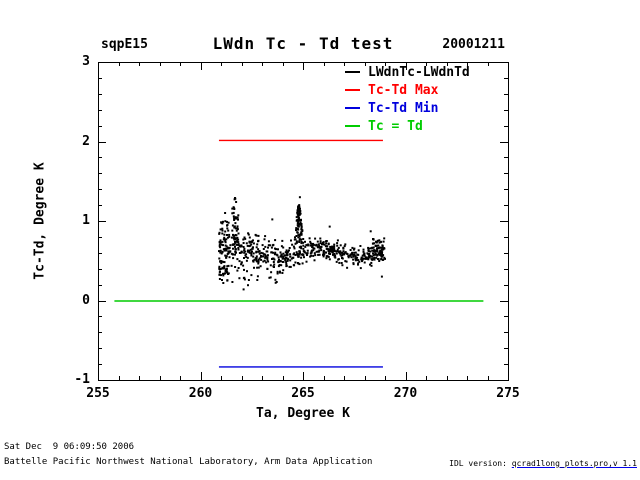  What do you see at coordinates (82, 379) in the screenshot?
I see `y-tick-label--1: -1` at bounding box center [82, 379].